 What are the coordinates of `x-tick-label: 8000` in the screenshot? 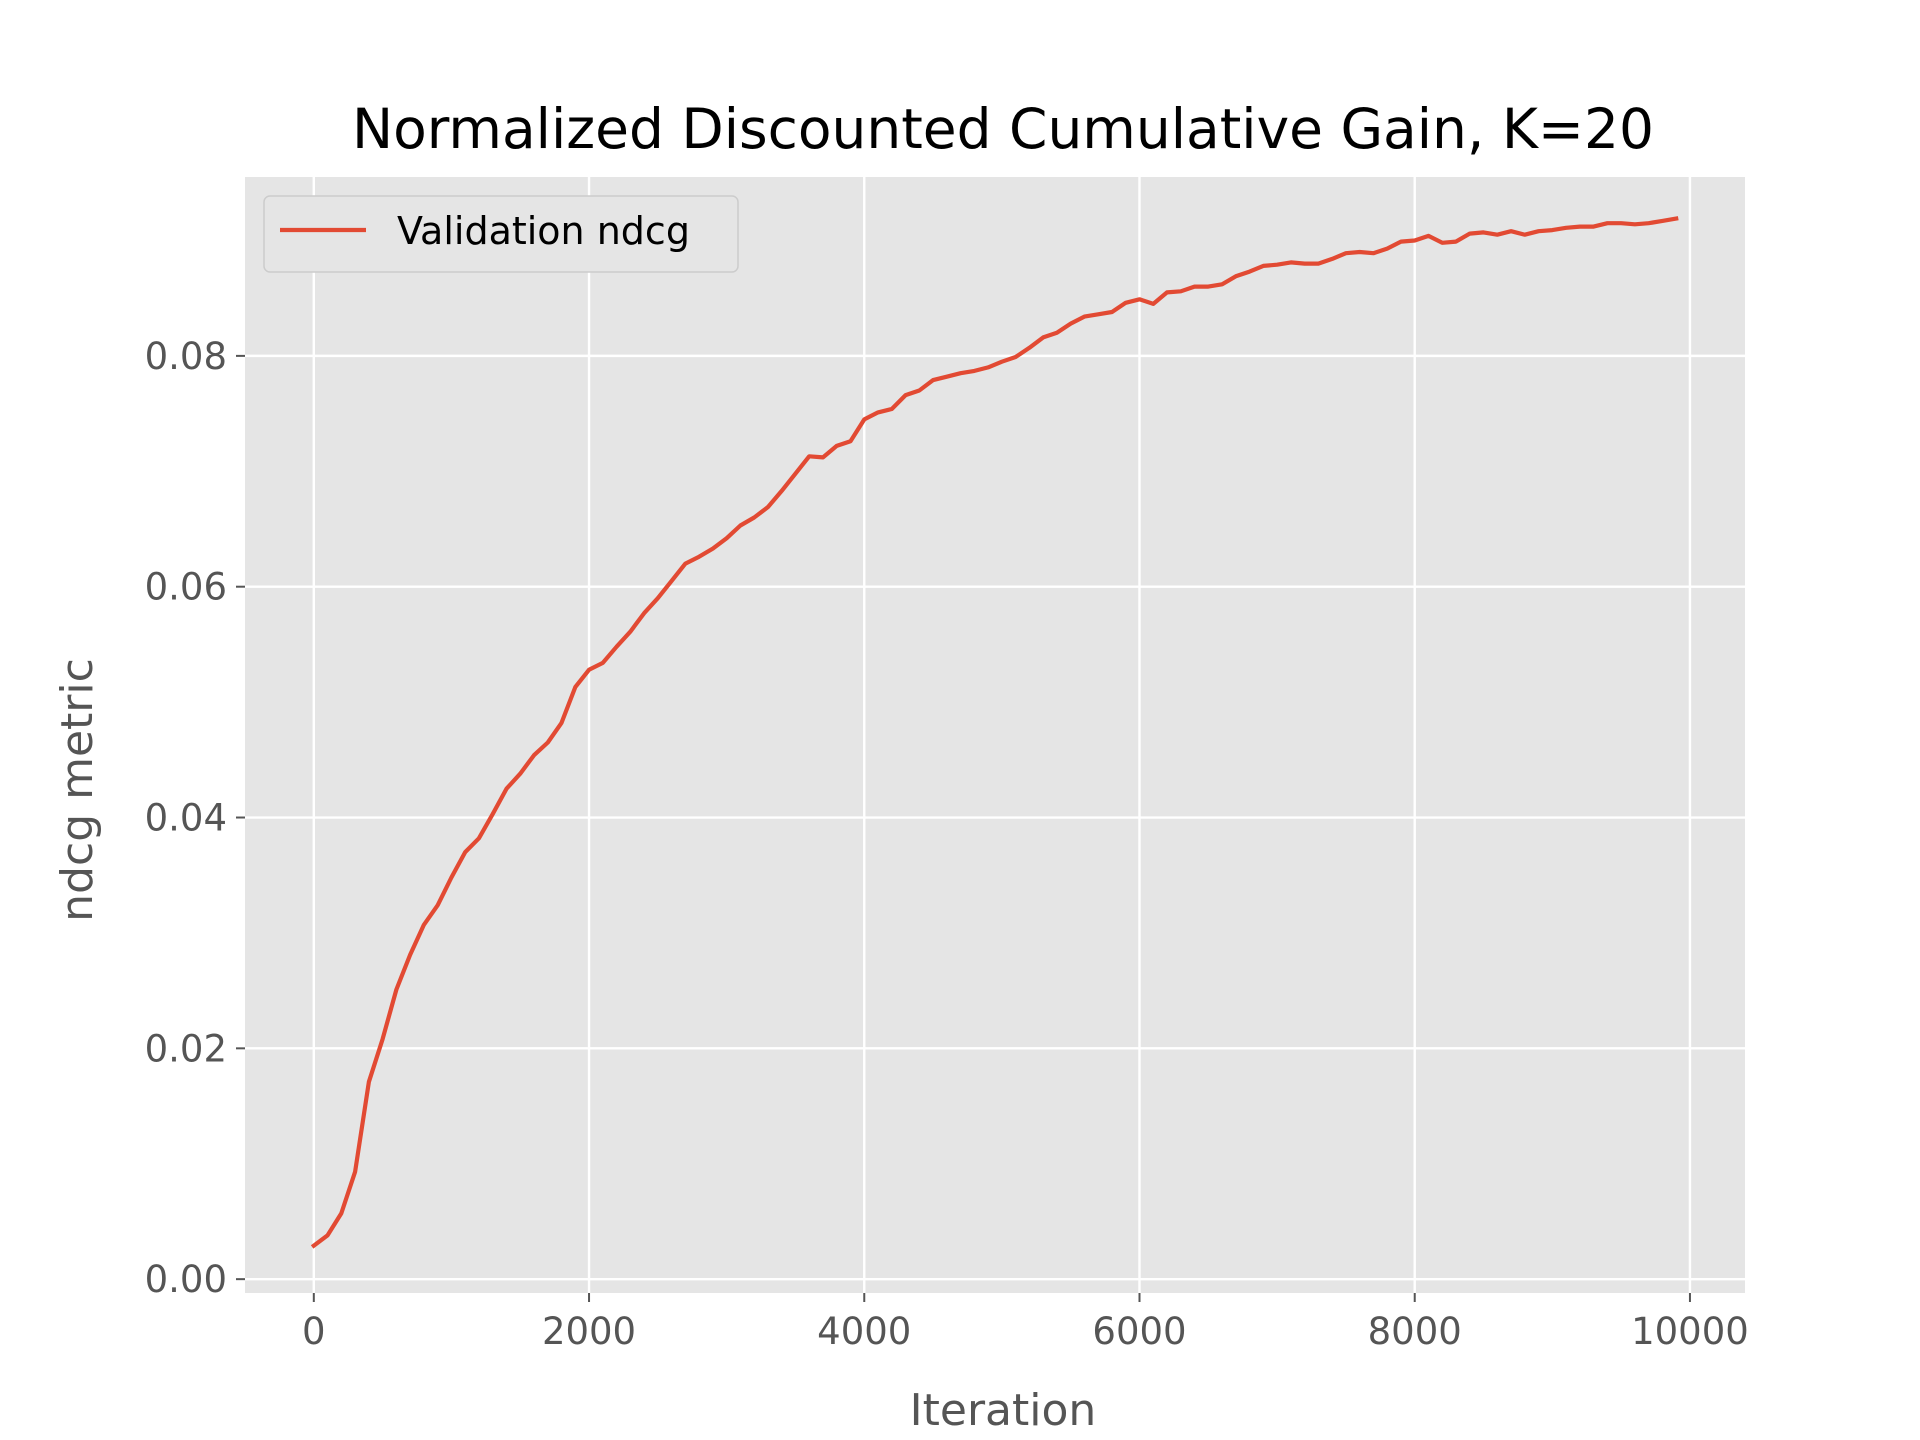 It's located at (1415, 1331).